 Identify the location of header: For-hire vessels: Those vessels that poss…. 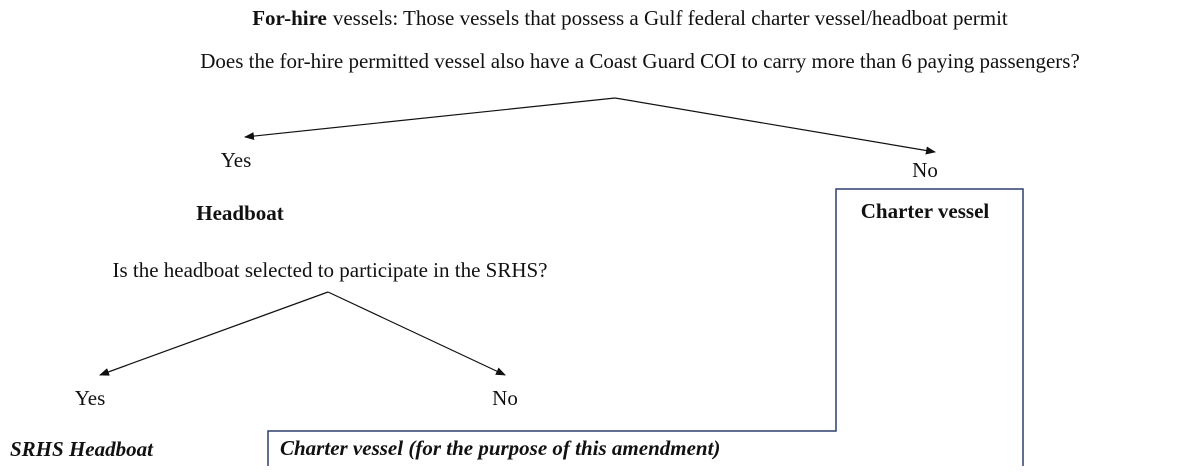
(630, 18).